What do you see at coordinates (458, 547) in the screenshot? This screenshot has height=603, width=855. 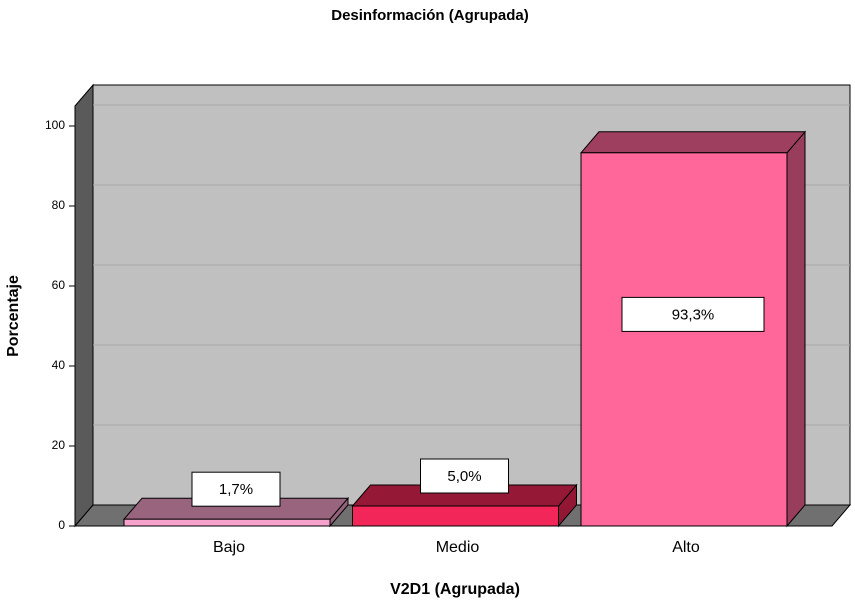 I see `x-tick-label: Medio` at bounding box center [458, 547].